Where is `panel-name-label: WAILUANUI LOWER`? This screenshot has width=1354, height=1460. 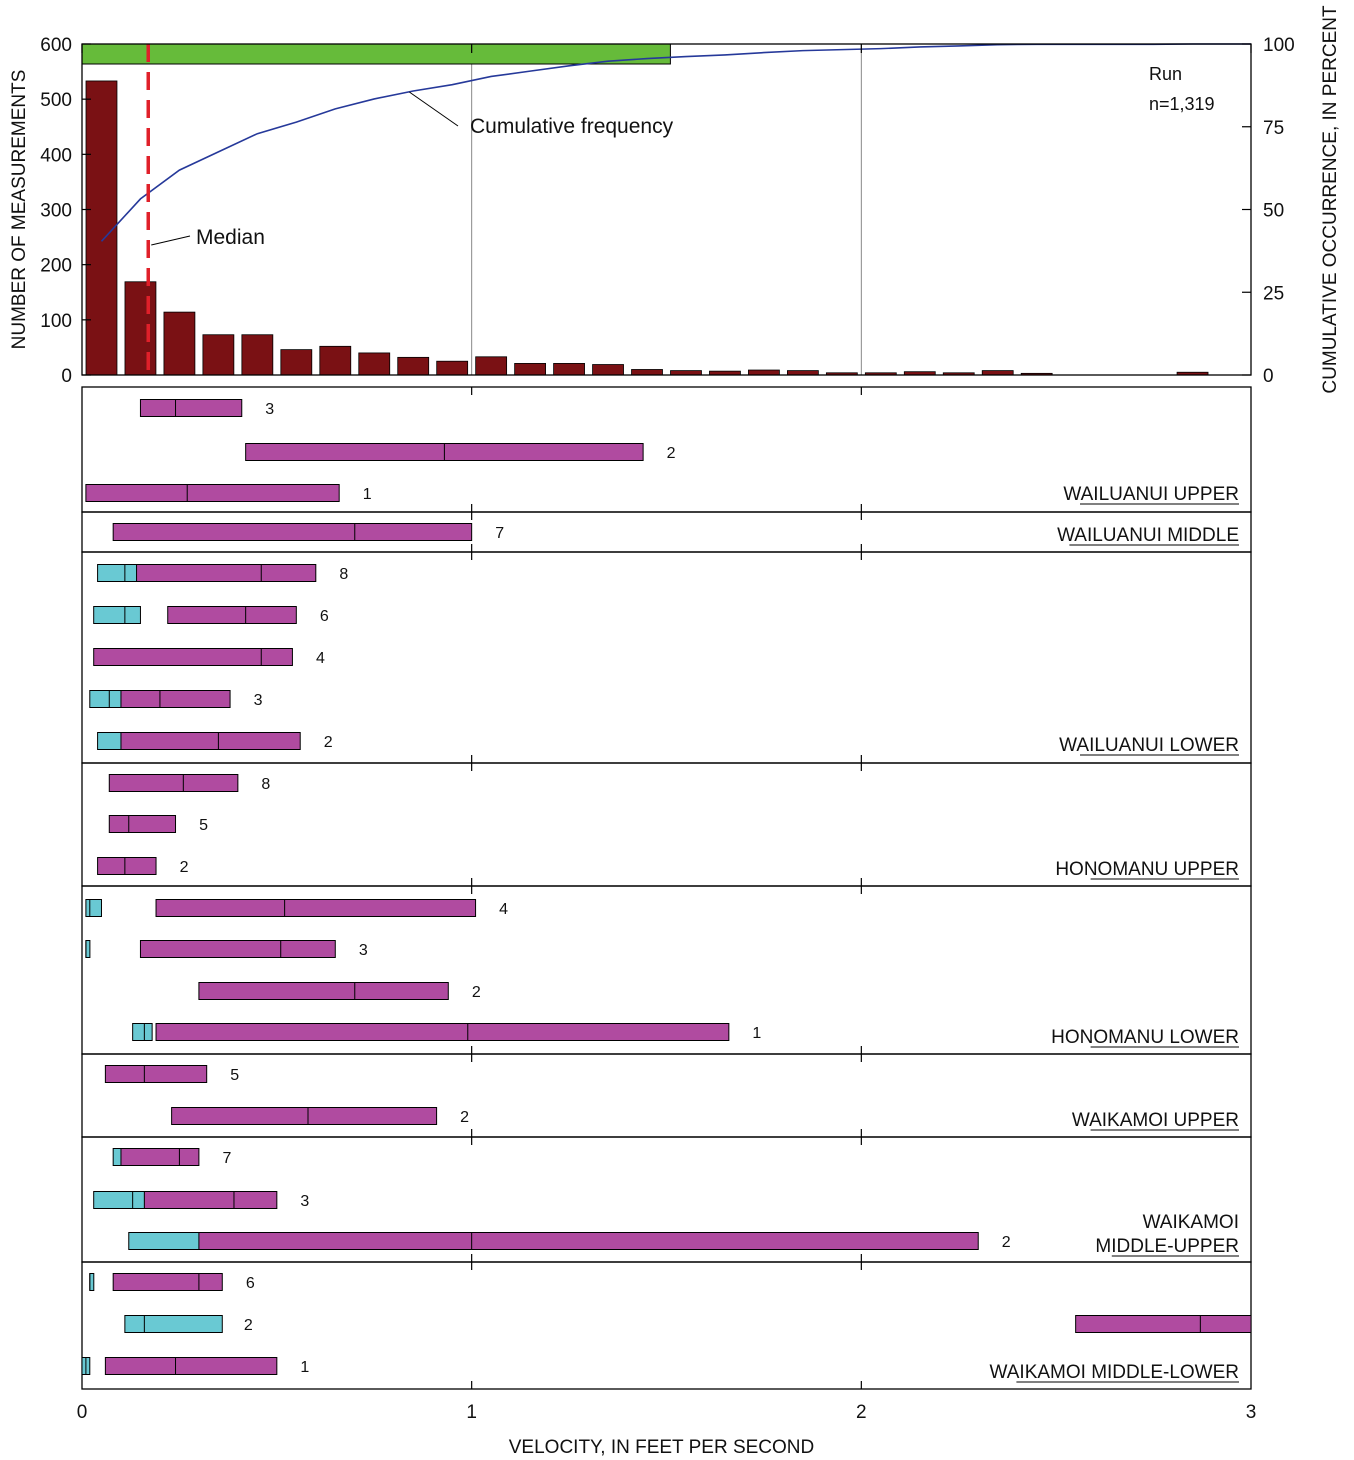
panel-name-label: WAILUANUI LOWER is located at coordinates (1149, 745).